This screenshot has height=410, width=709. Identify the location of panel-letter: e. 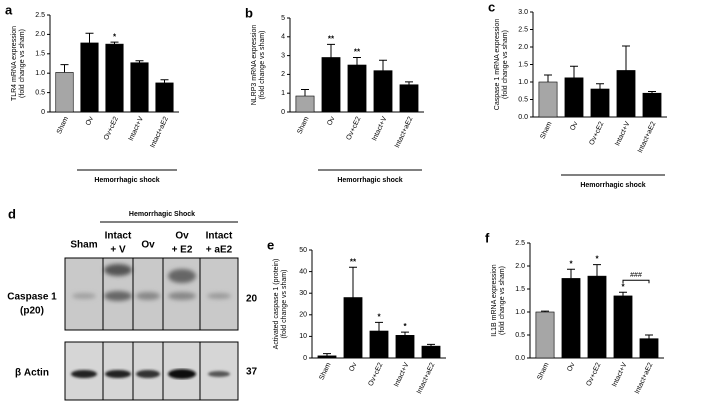
(270, 244).